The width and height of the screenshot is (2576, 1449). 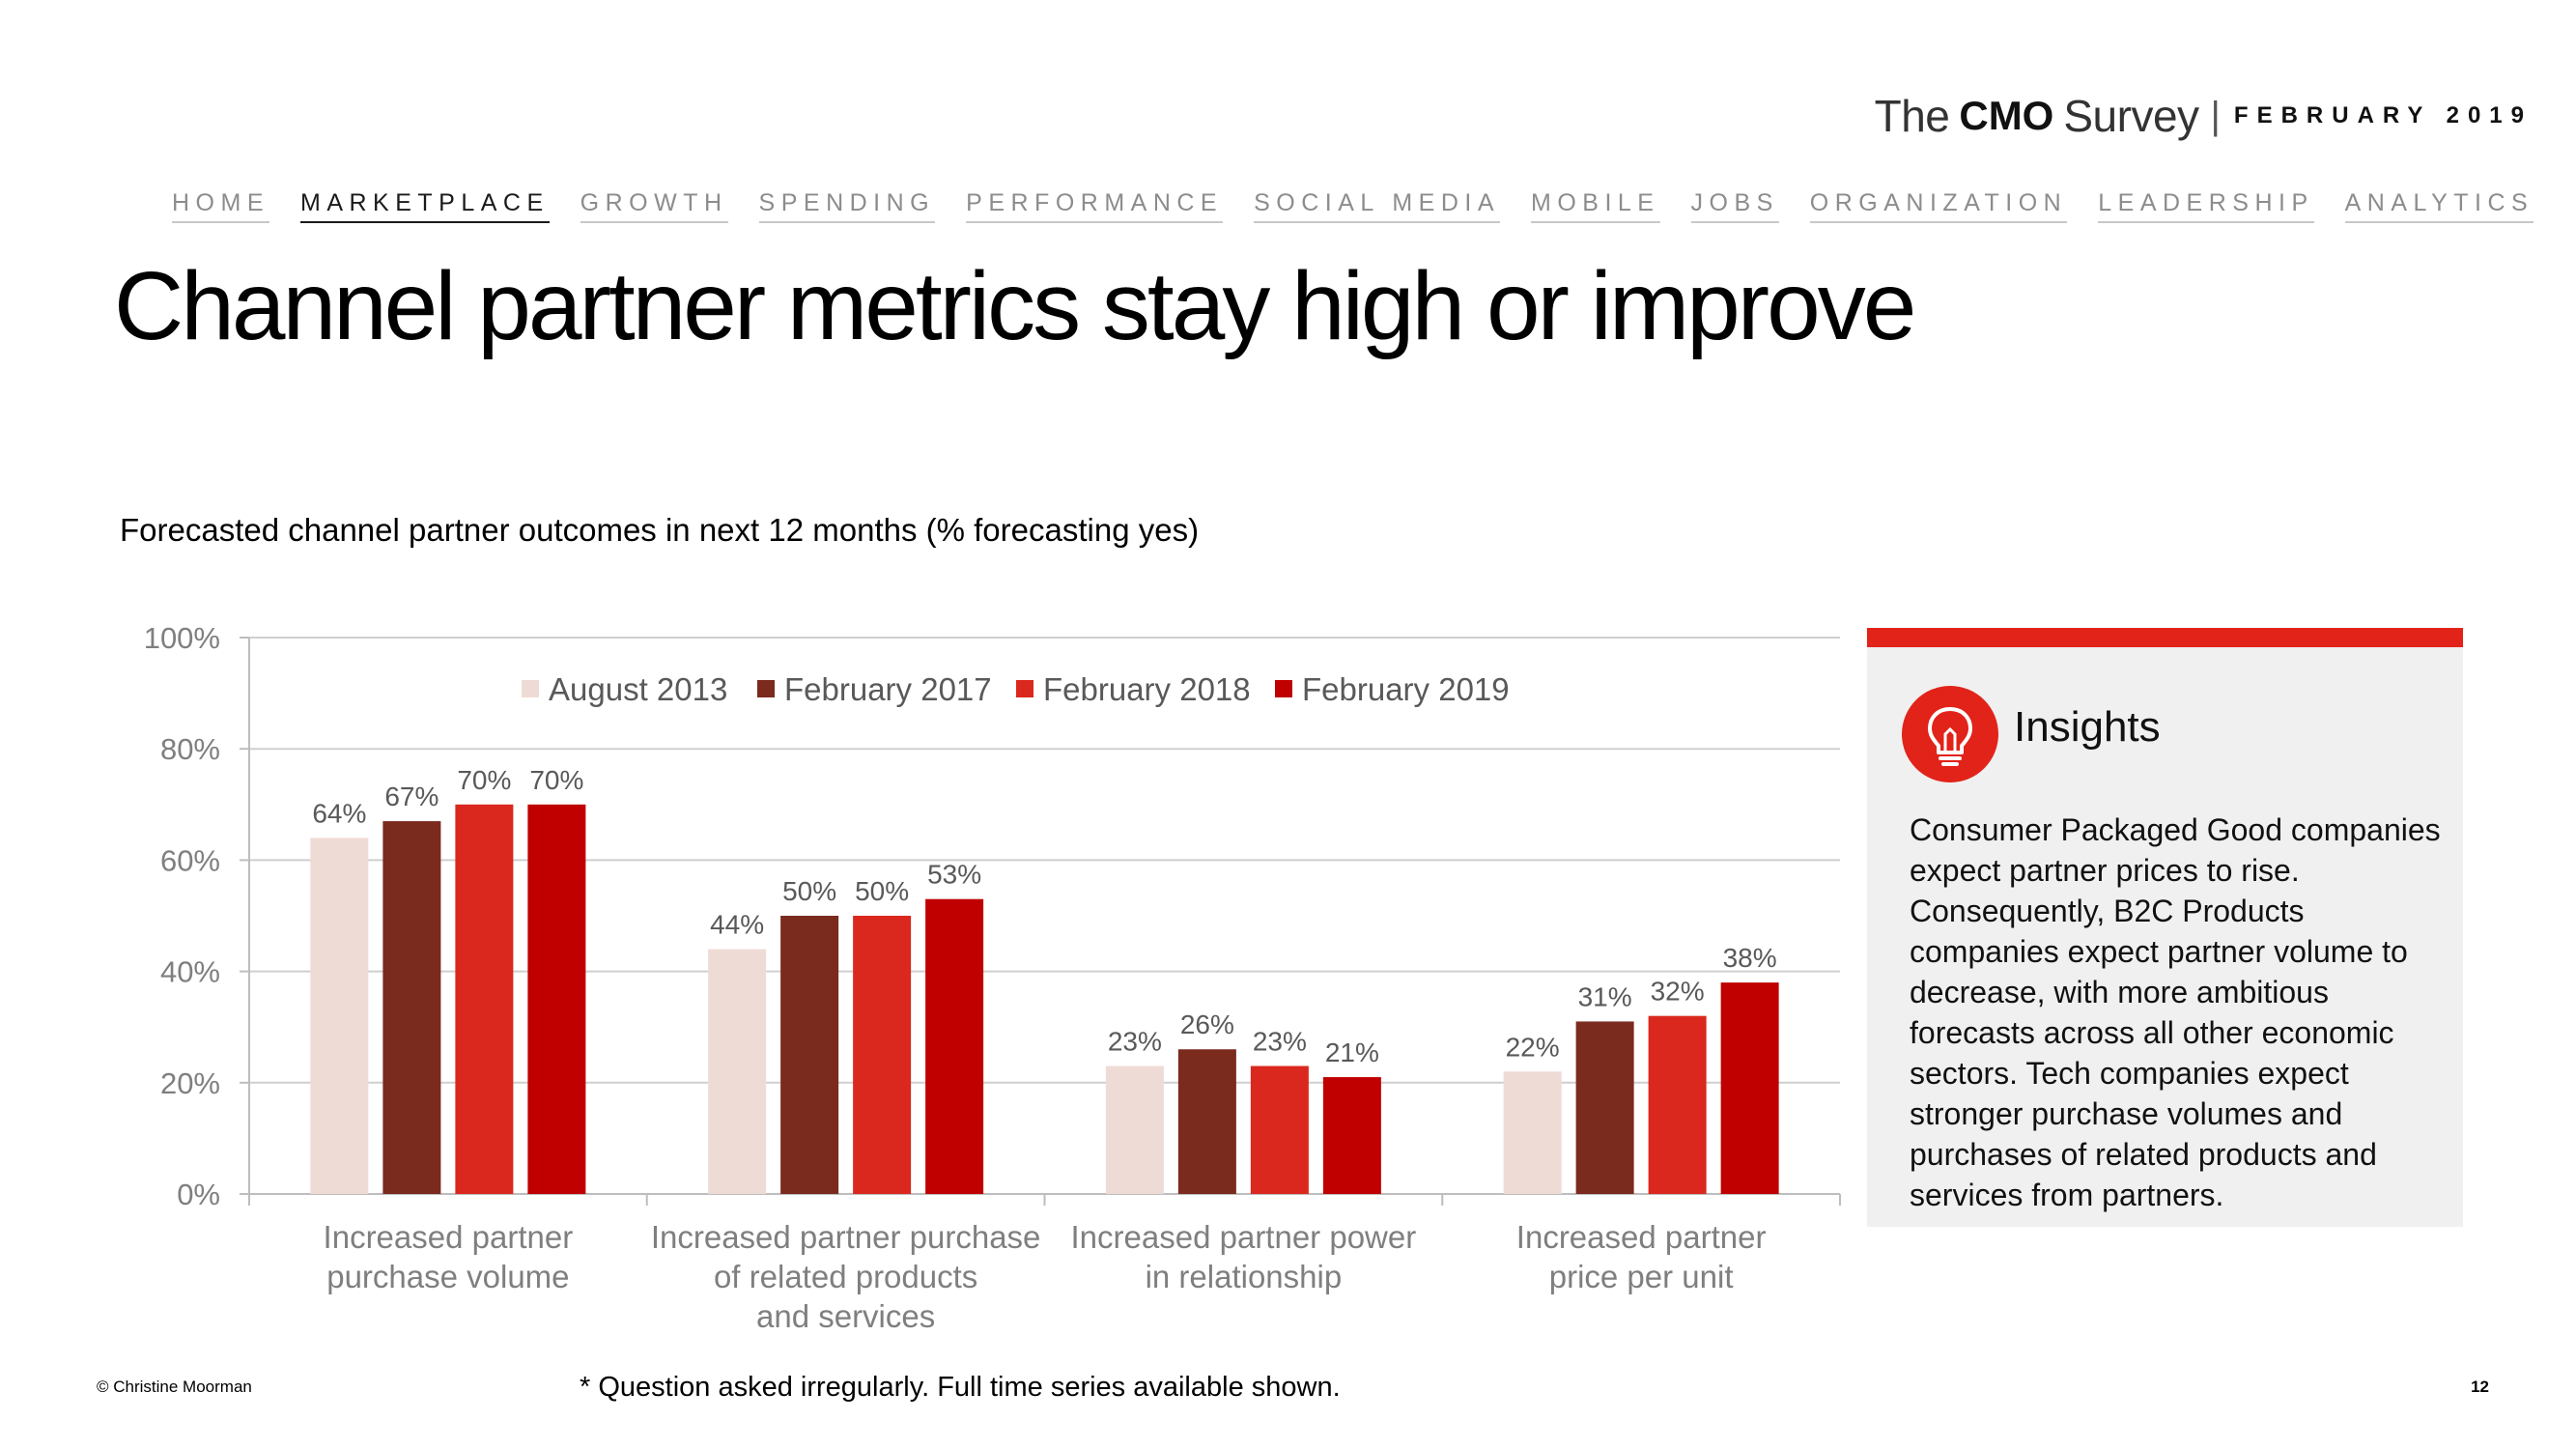 What do you see at coordinates (1244, 1237) in the screenshot?
I see `category-label: Increased partner power` at bounding box center [1244, 1237].